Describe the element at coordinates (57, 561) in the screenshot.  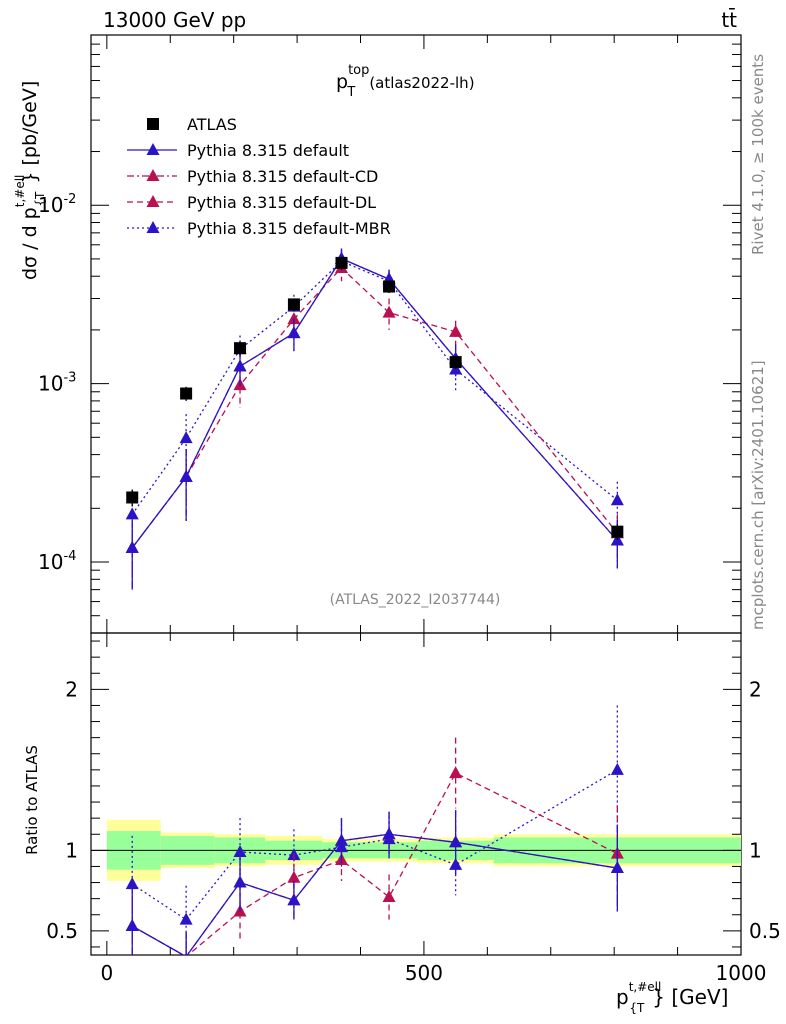
I see `y-tick-label: 10⁻⁴` at that location.